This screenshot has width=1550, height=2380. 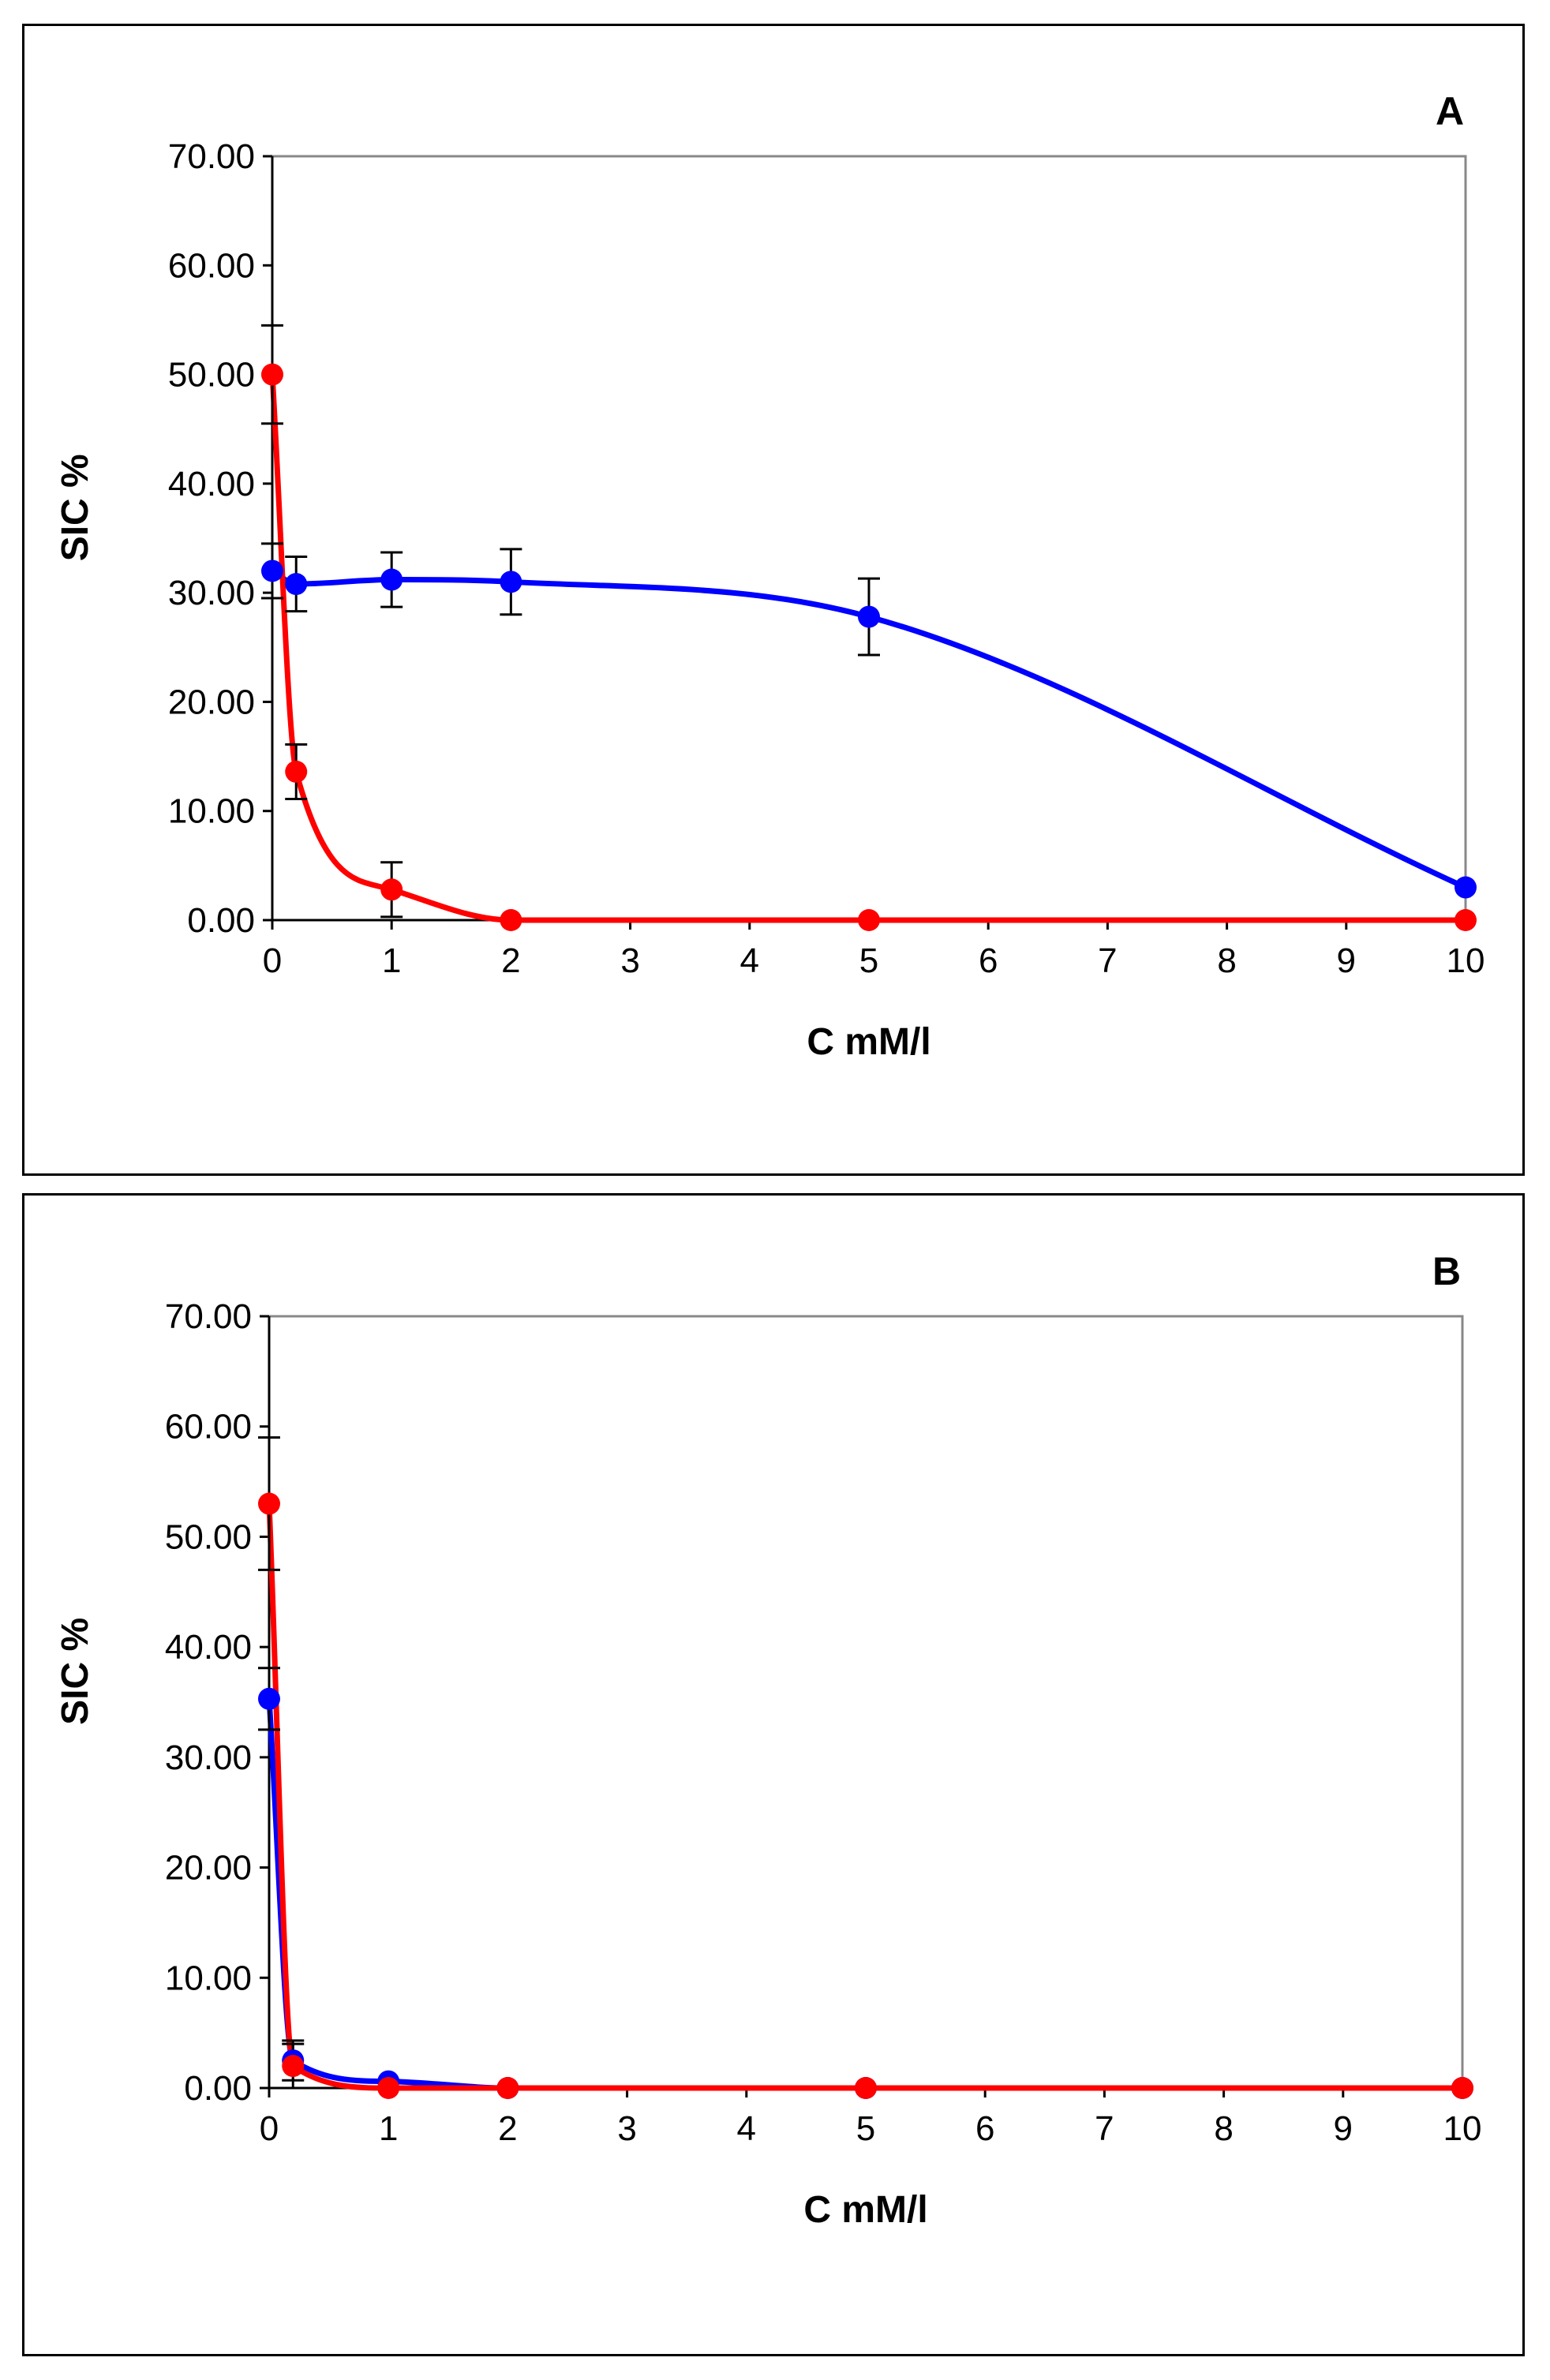 I want to click on chart-a-x-tick-label: 1, so click(x=391, y=960).